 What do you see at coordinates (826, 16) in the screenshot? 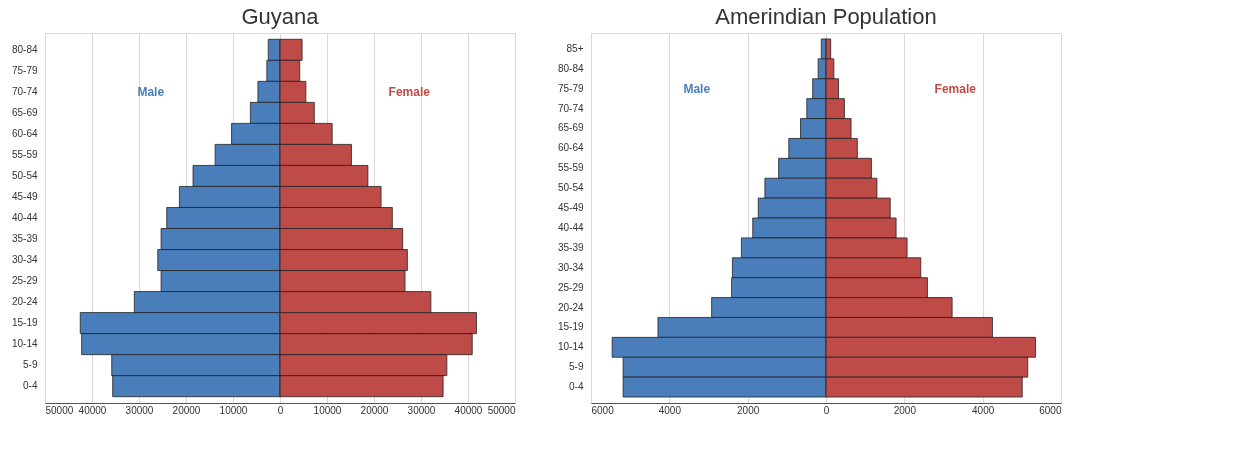
I see `chart-title: Amerindian Population` at bounding box center [826, 16].